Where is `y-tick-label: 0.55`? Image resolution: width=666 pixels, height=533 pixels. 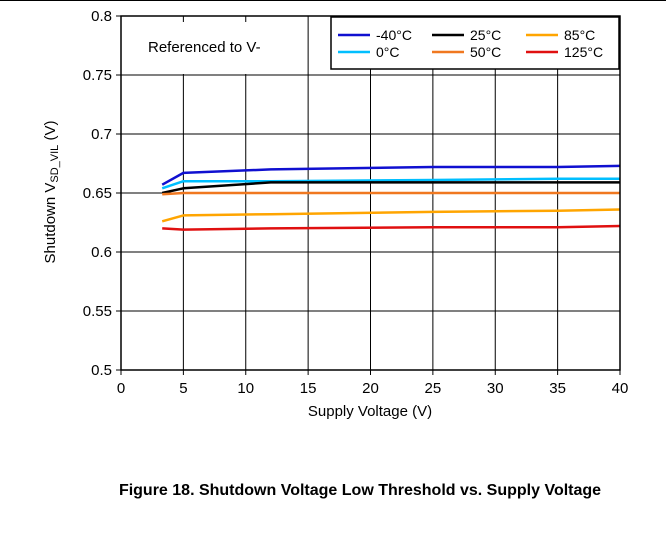 y-tick-label: 0.55 is located at coordinates (97, 311).